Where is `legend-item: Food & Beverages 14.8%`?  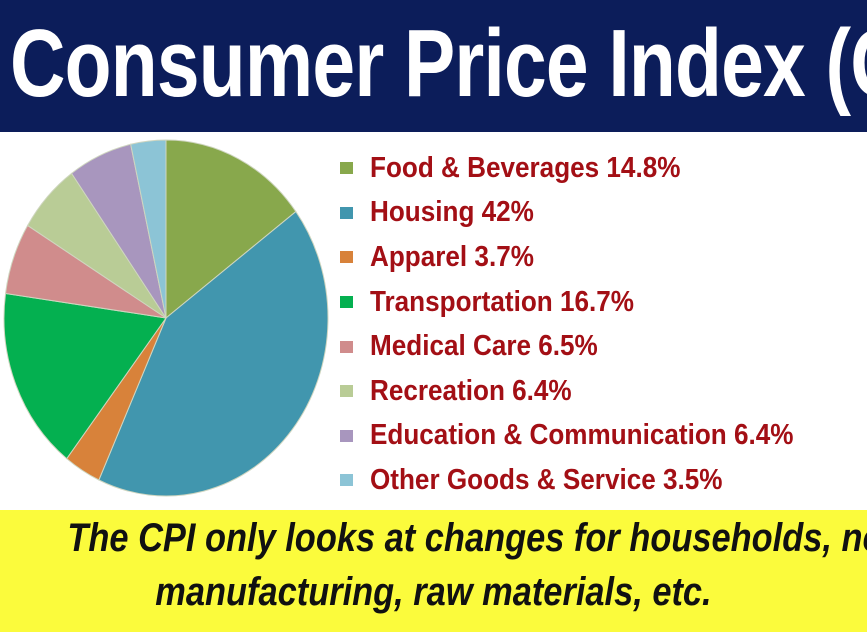 legend-item: Food & Beverages 14.8% is located at coordinates (590, 168).